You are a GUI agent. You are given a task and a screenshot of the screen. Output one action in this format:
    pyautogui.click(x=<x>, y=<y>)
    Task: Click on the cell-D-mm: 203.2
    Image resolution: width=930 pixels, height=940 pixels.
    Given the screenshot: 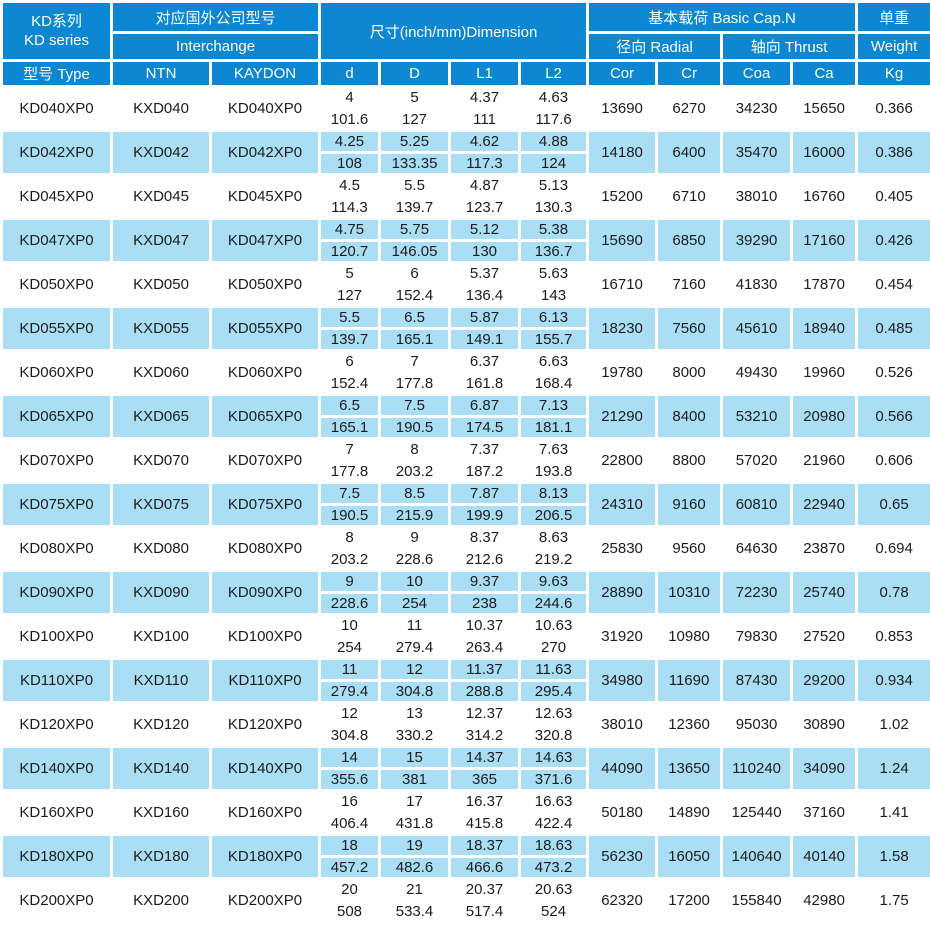 What is the action you would take?
    pyautogui.click(x=415, y=471)
    